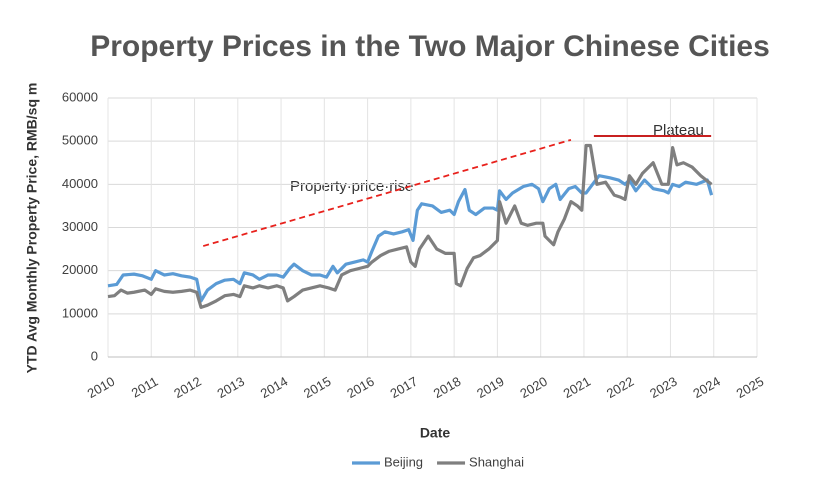 Image resolution: width=830 pixels, height=494 pixels. What do you see at coordinates (403, 461) in the screenshot?
I see `legend-label: Beijing` at bounding box center [403, 461].